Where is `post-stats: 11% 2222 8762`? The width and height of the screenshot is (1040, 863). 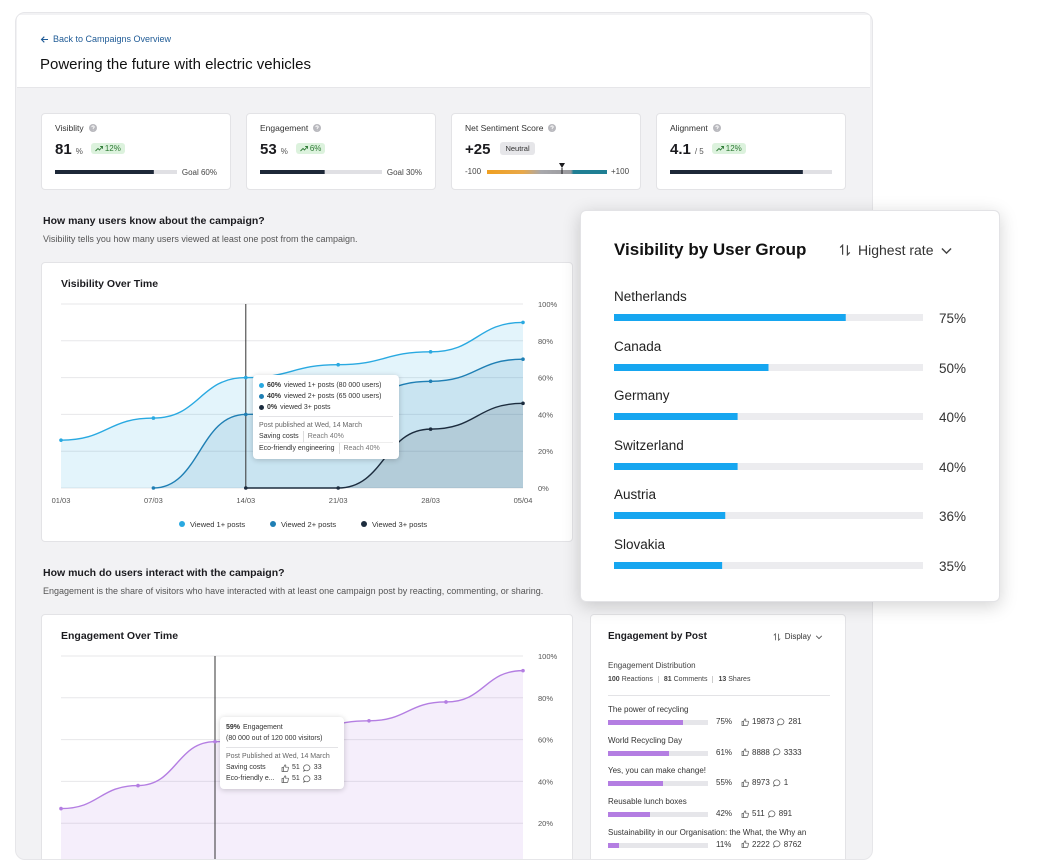 post-stats: 11% 2222 8762 is located at coordinates (759, 844).